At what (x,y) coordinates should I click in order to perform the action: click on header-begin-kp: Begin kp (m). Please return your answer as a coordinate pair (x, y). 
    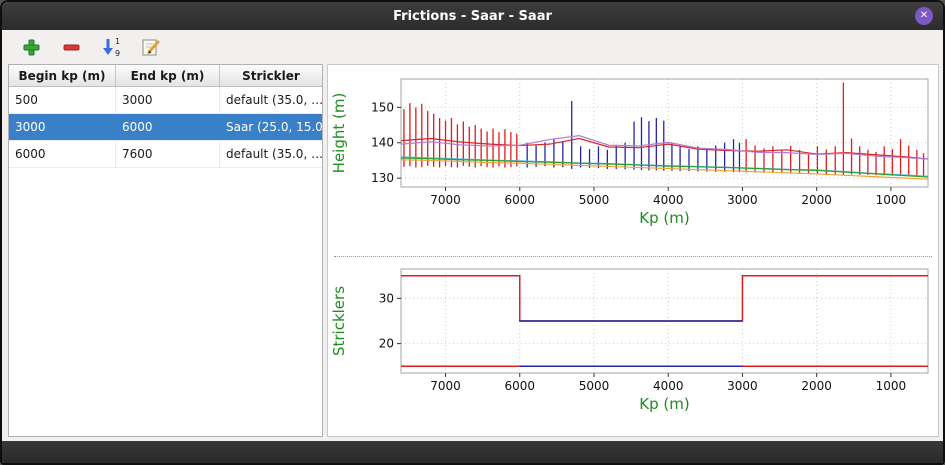
    Looking at the image, I should click on (62, 75).